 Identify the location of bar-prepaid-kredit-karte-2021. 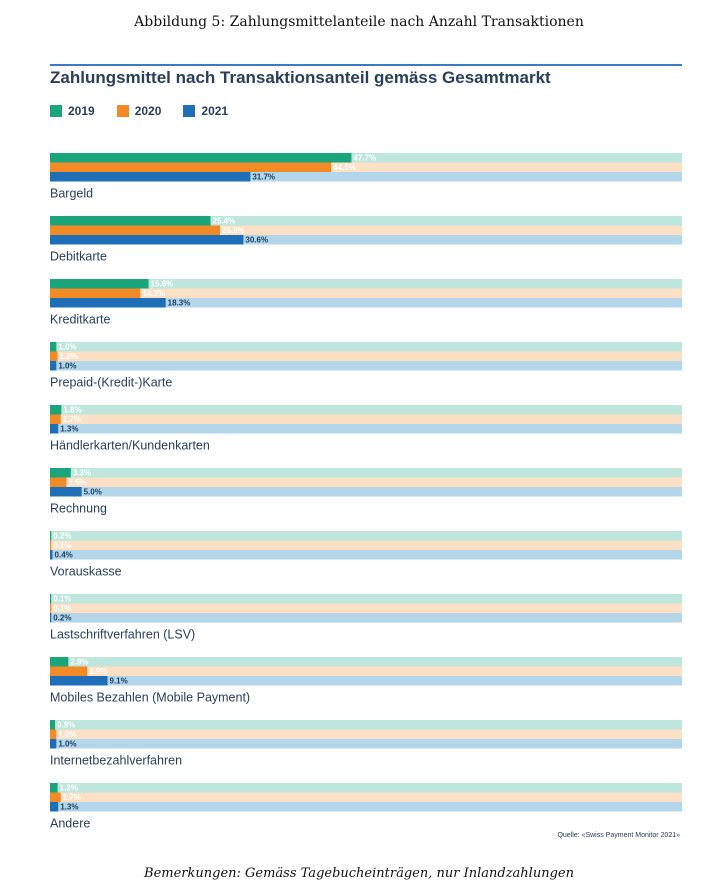
(53, 366).